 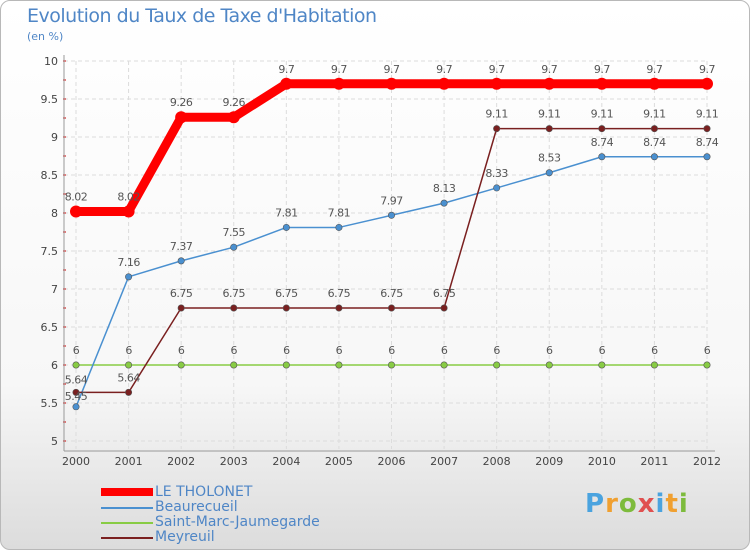 I want to click on chart-subtitle: (en %), so click(x=45, y=36).